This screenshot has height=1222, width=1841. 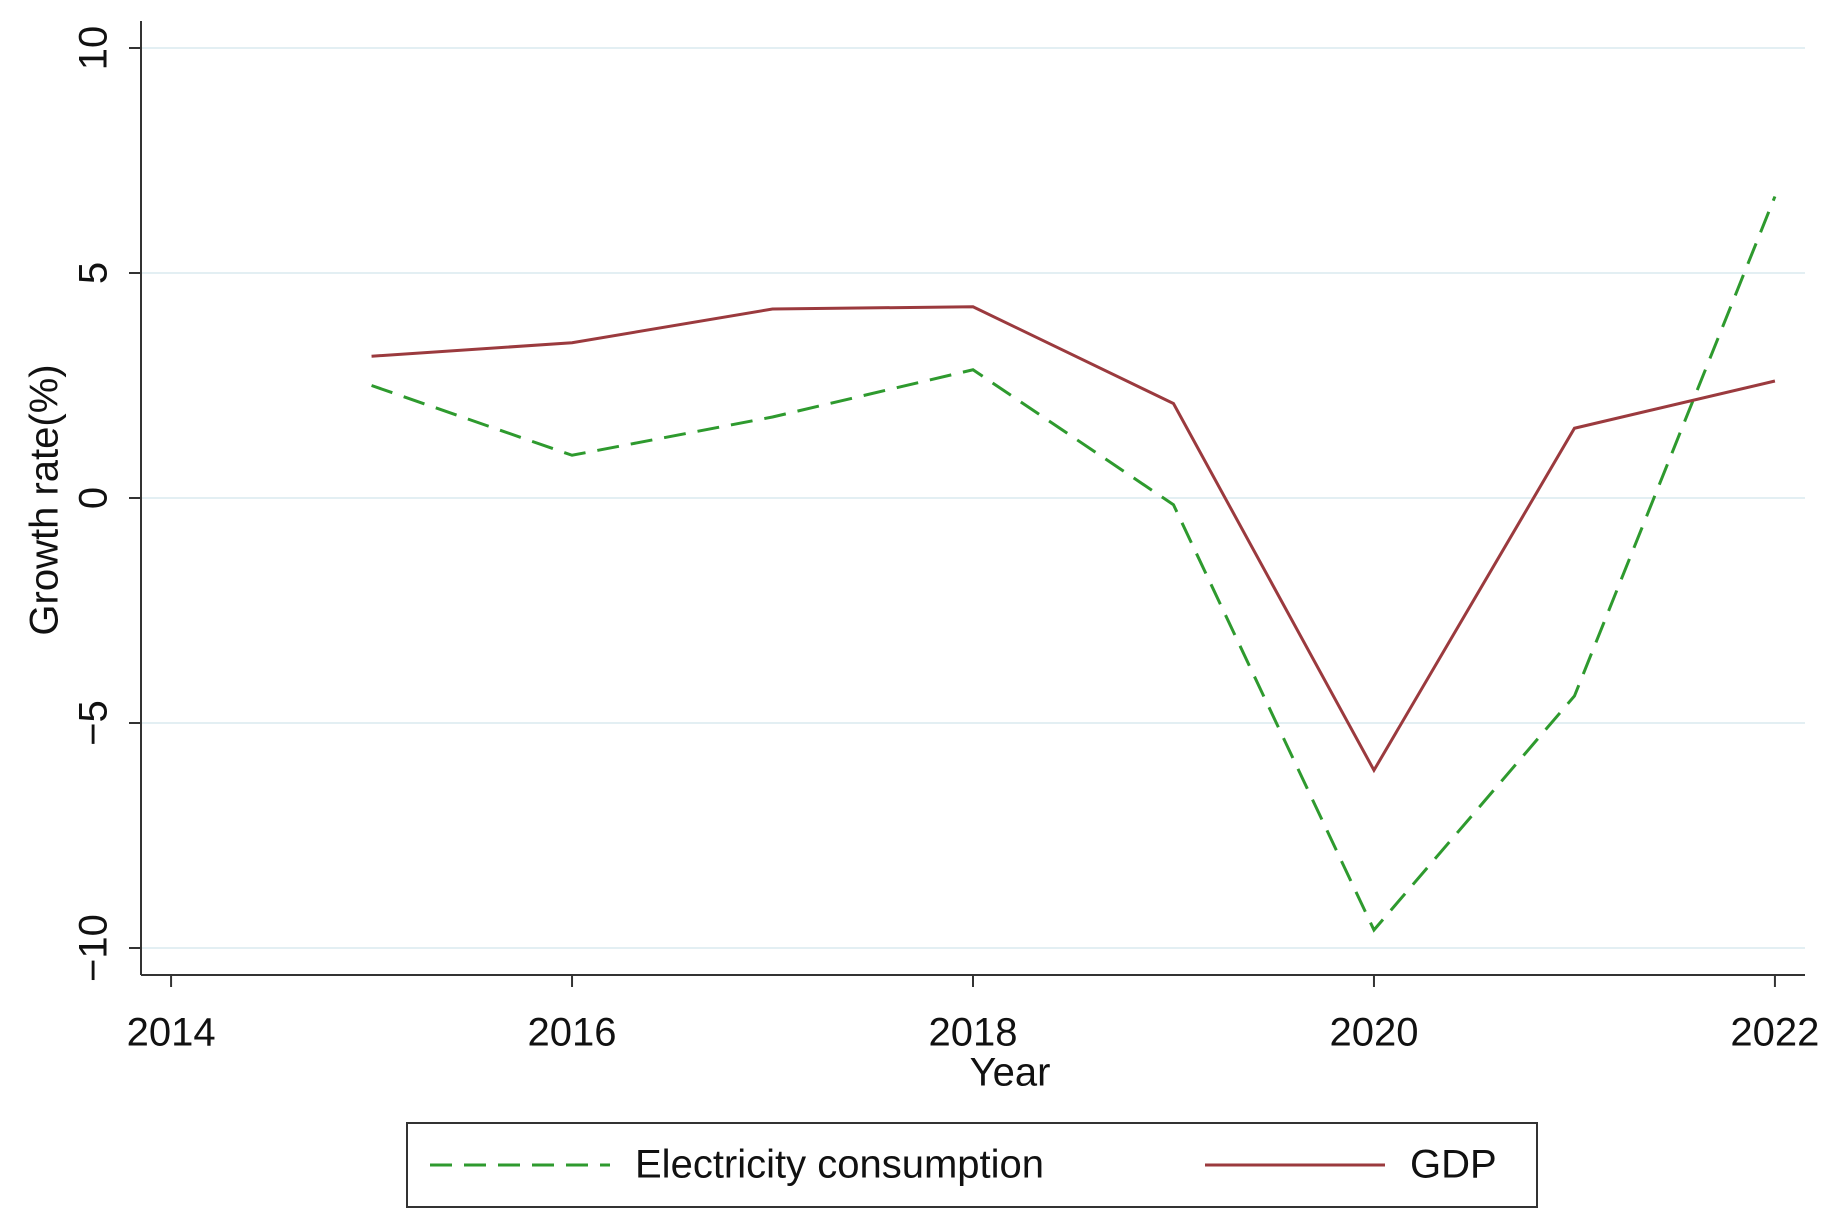 I want to click on y-tick-label: −10, so click(x=94, y=948).